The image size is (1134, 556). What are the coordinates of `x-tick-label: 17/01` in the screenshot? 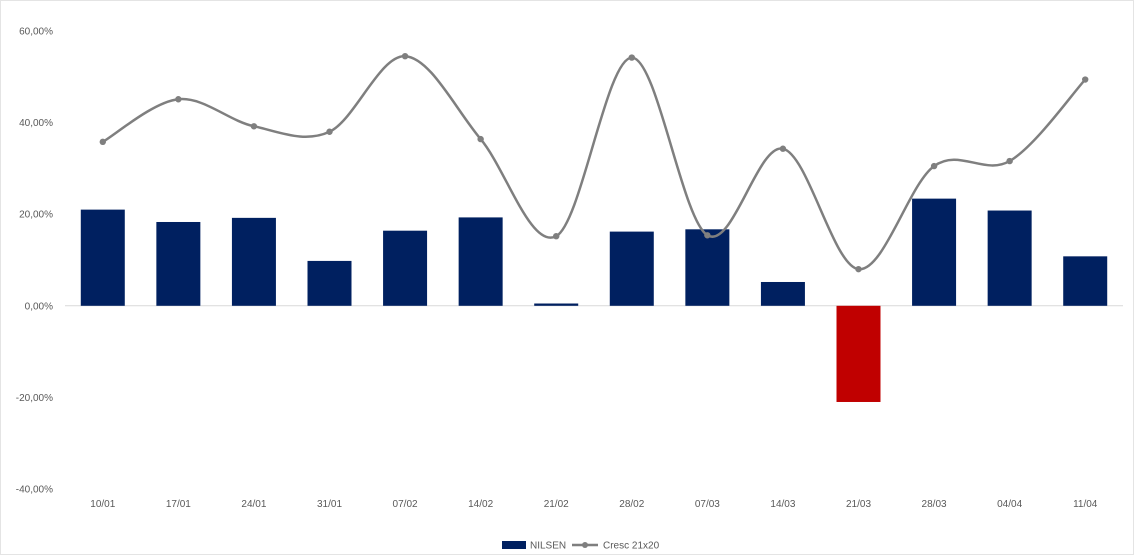 It's located at (178, 504).